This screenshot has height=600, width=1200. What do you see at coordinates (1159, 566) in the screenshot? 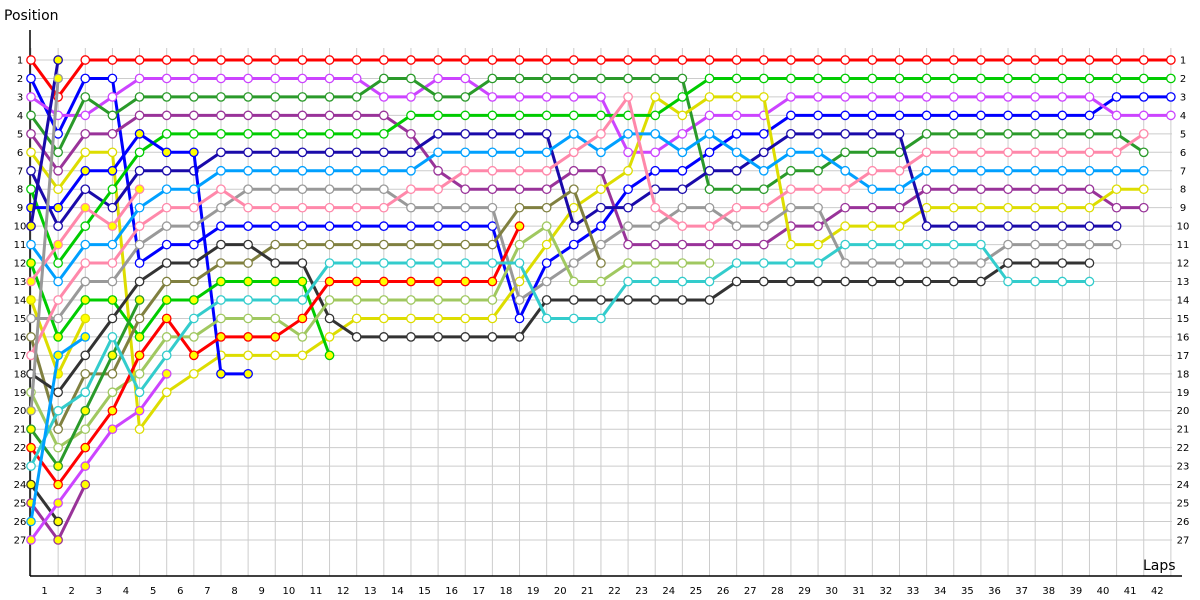
I see `x-axis-title: Laps` at bounding box center [1159, 566].